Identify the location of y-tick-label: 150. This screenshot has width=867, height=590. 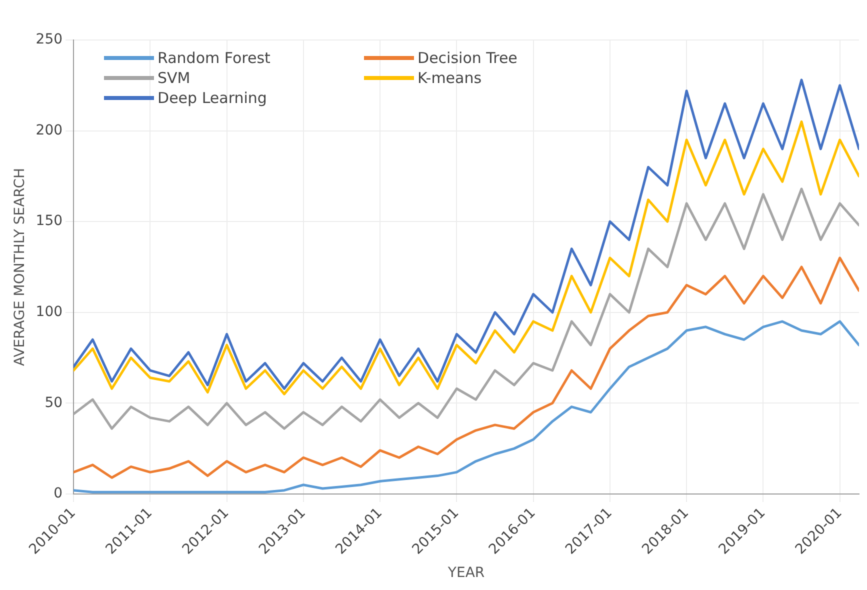
(49, 221).